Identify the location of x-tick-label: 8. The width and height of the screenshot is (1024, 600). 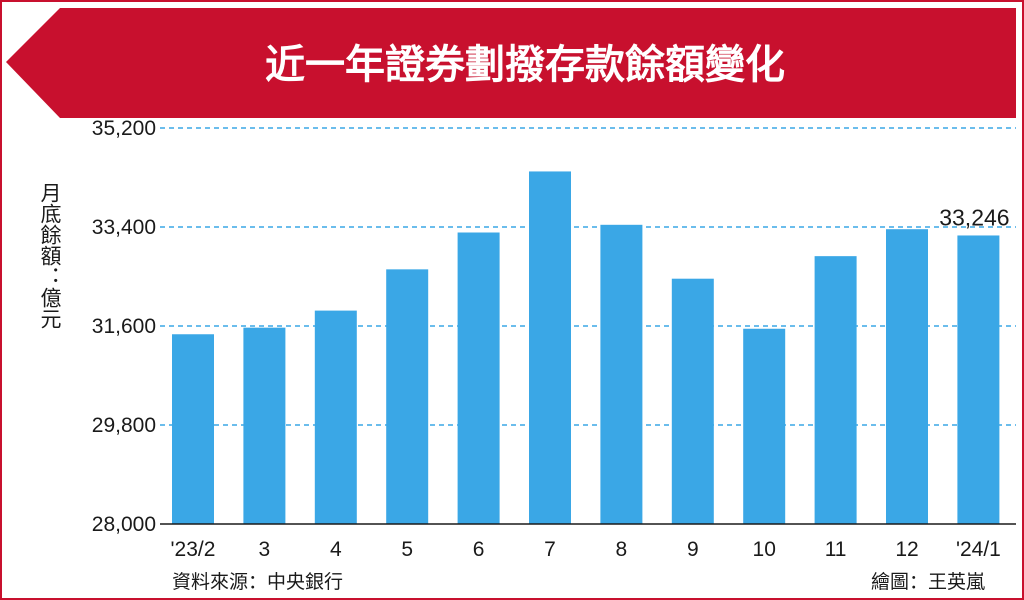
(622, 549).